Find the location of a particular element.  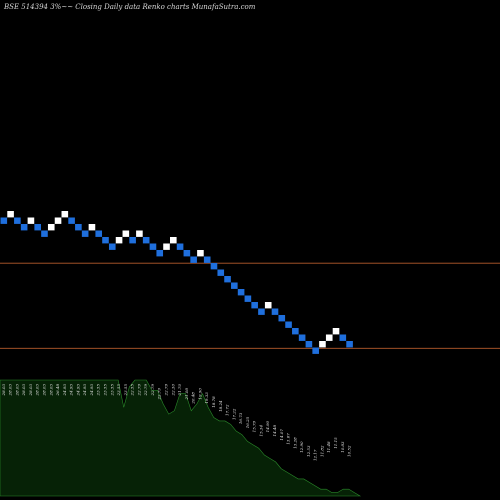

brick-label-47: 12.17 is located at coordinates (315, 455).